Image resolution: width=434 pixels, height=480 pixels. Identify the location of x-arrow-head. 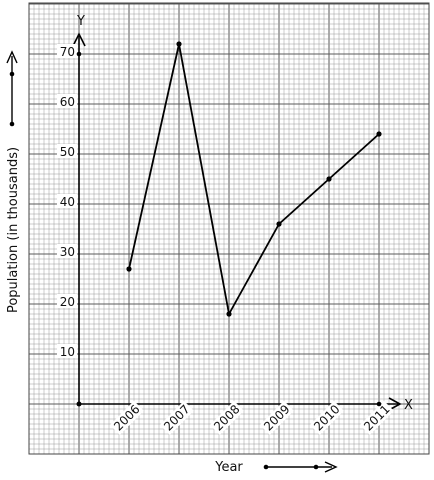
(331, 467).